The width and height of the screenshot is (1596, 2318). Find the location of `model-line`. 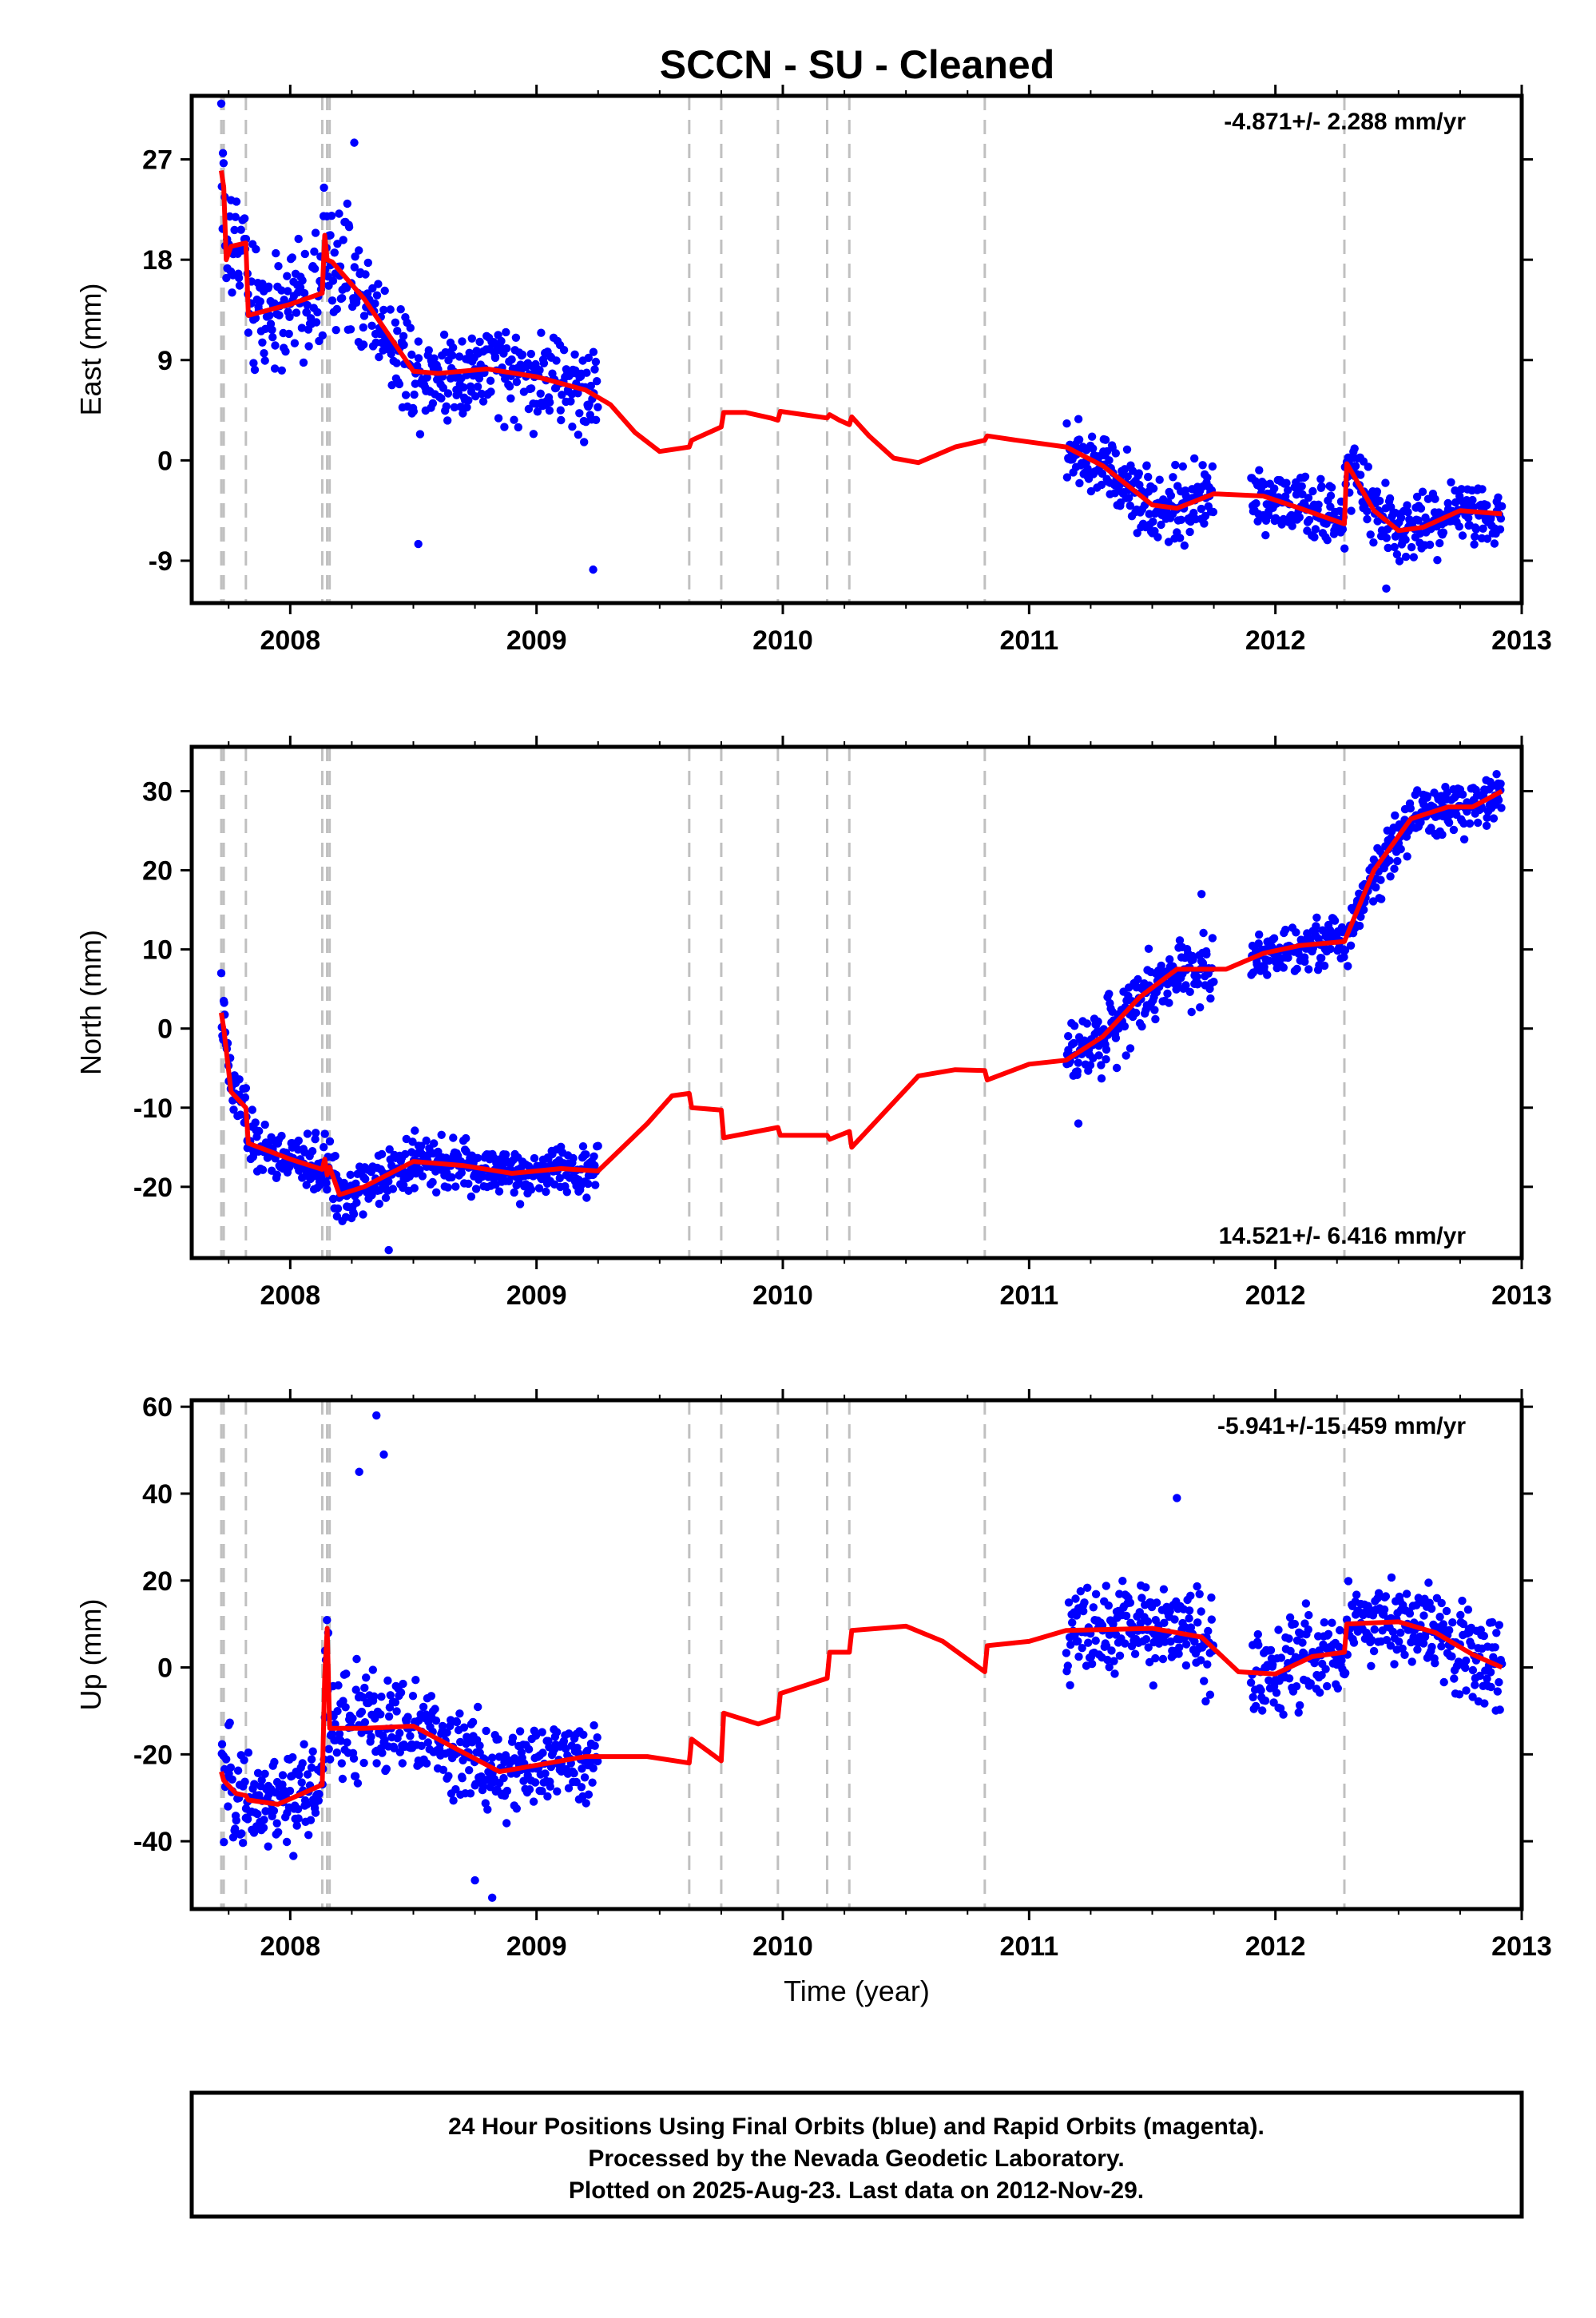

model-line is located at coordinates (861, 352).